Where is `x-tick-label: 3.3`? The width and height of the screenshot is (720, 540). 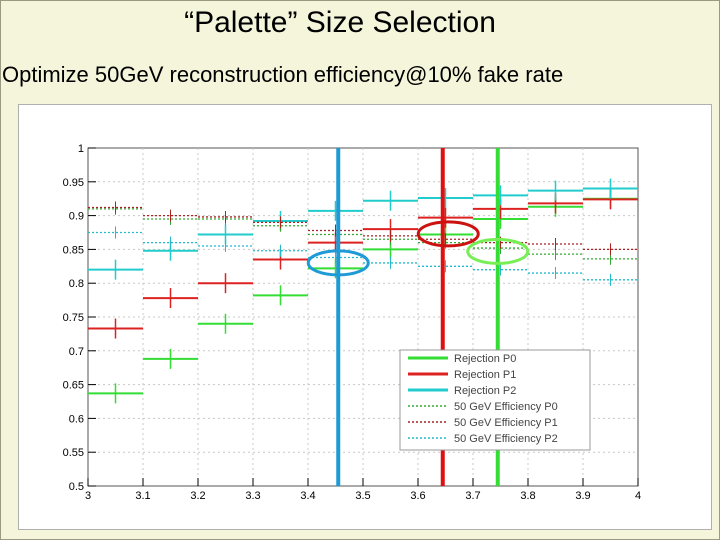 x-tick-label: 3.3 is located at coordinates (252, 496).